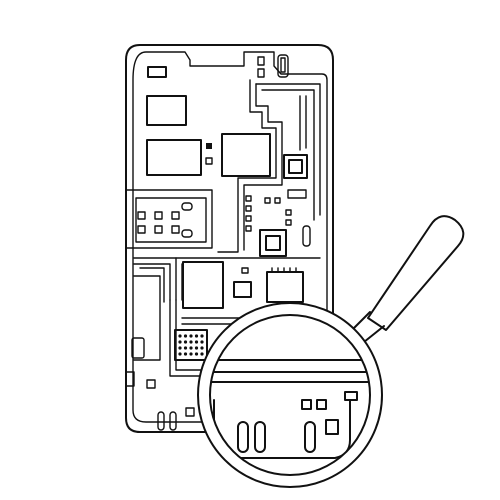 Image resolution: width=500 pixels, height=500 pixels. I want to click on chip-large-c, so click(246, 155).